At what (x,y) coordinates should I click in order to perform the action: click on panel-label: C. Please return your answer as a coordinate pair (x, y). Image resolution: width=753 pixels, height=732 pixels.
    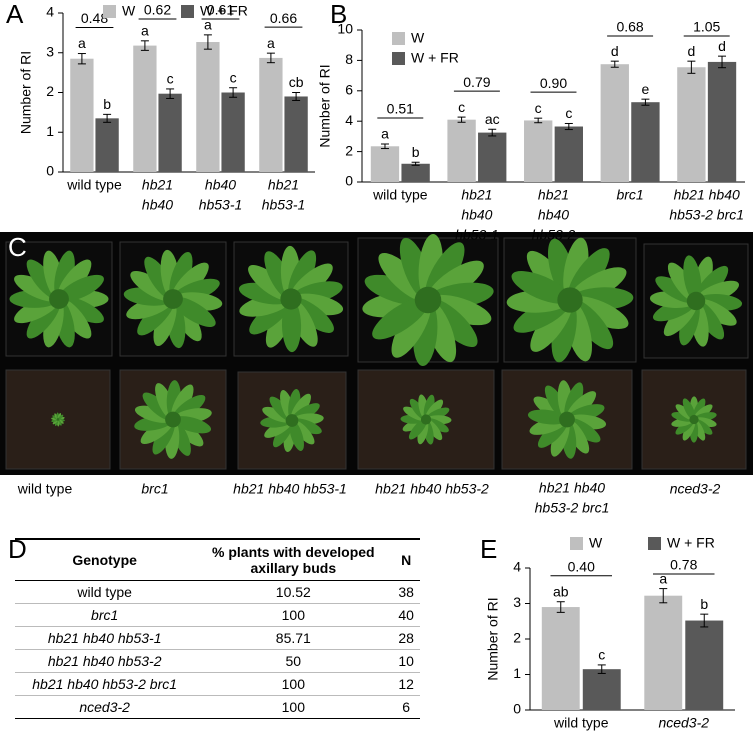
    Looking at the image, I should click on (17, 247).